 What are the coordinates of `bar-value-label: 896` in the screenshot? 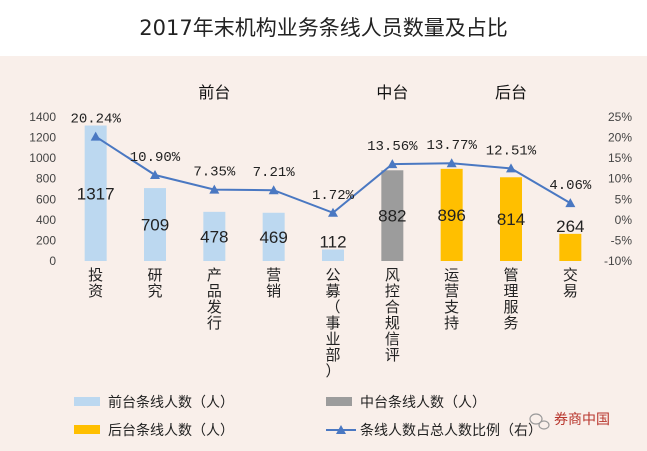 It's located at (451, 215).